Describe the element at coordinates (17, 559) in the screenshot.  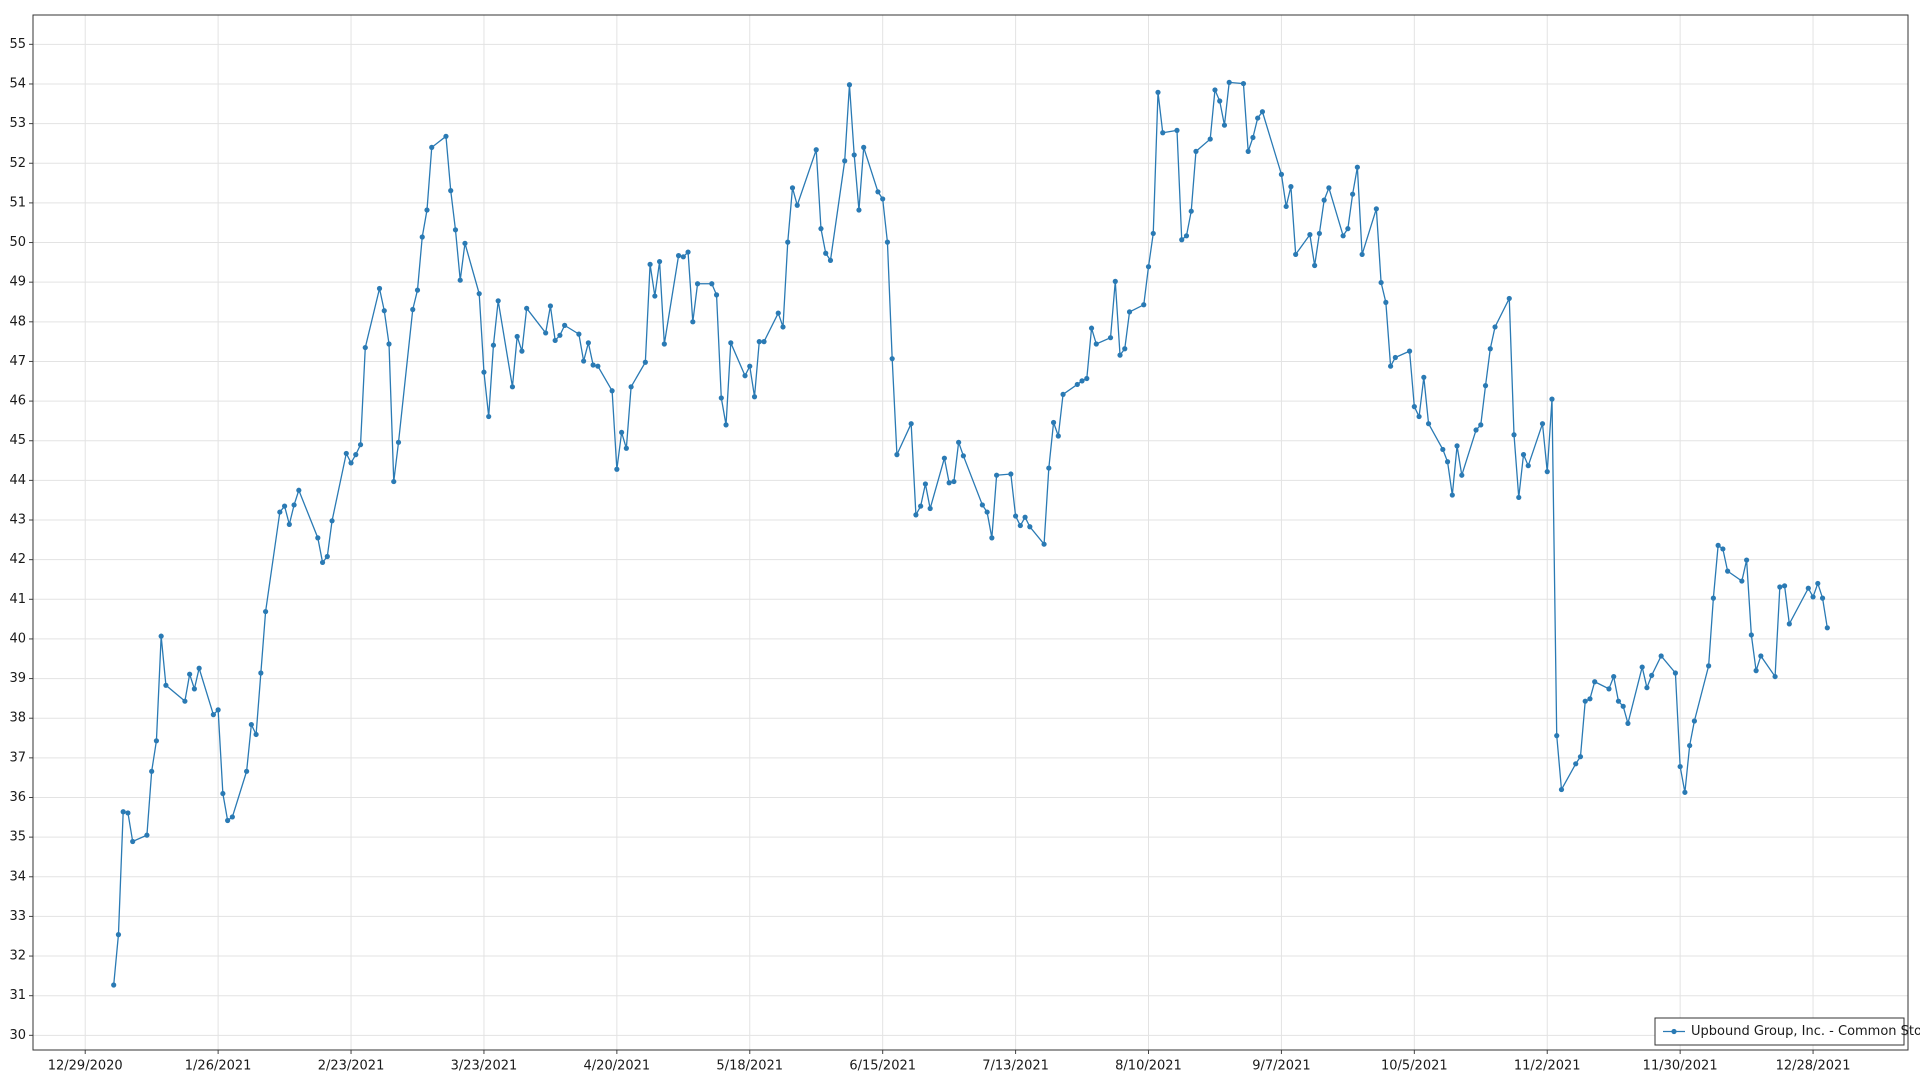
I see `y-tick-label: 42` at that location.